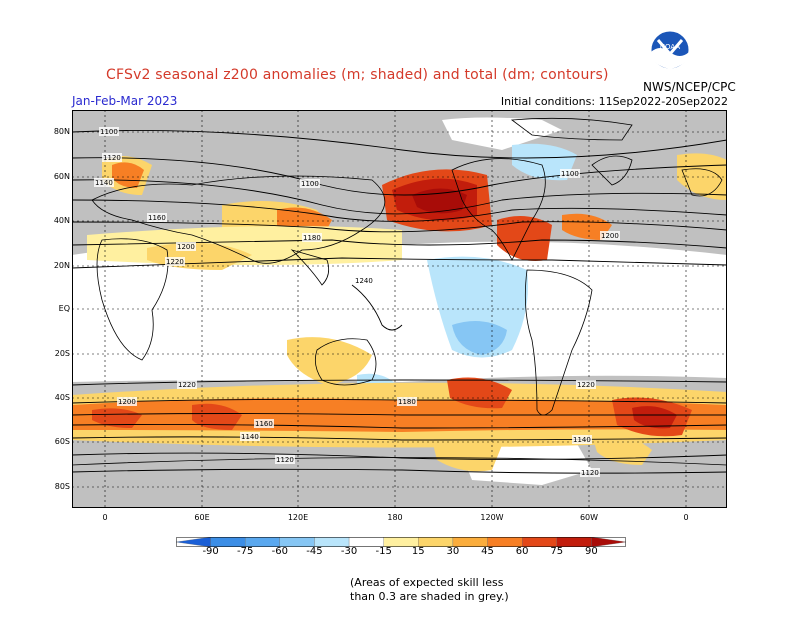  What do you see at coordinates (608, 542) in the screenshot?
I see `colorbar-cell` at bounding box center [608, 542].